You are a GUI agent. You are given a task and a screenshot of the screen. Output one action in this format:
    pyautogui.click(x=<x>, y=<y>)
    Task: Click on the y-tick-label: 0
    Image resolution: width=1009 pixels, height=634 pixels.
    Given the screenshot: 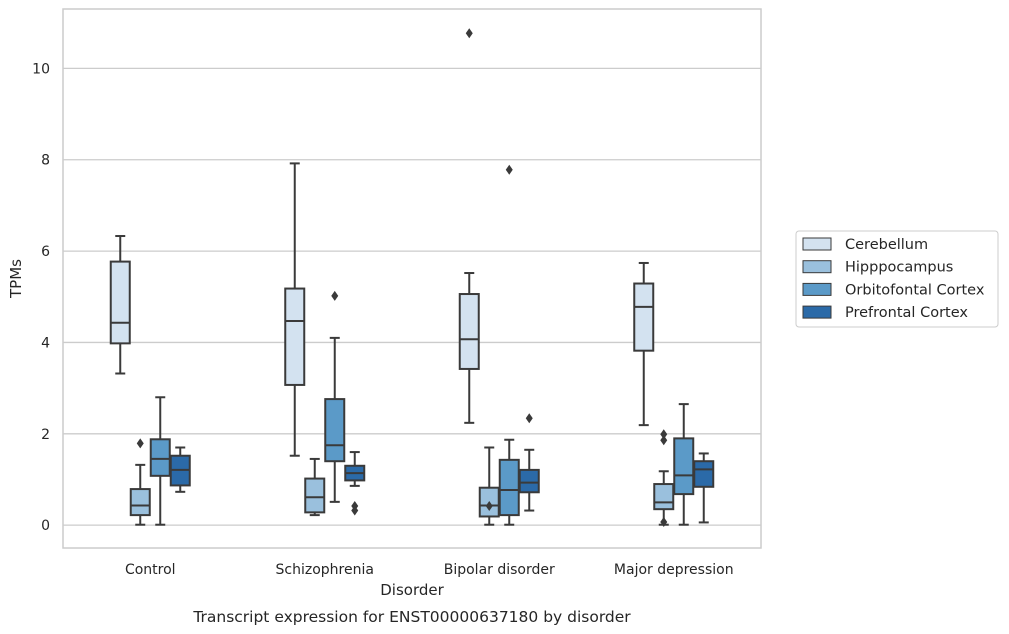 What is the action you would take?
    pyautogui.click(x=45, y=526)
    